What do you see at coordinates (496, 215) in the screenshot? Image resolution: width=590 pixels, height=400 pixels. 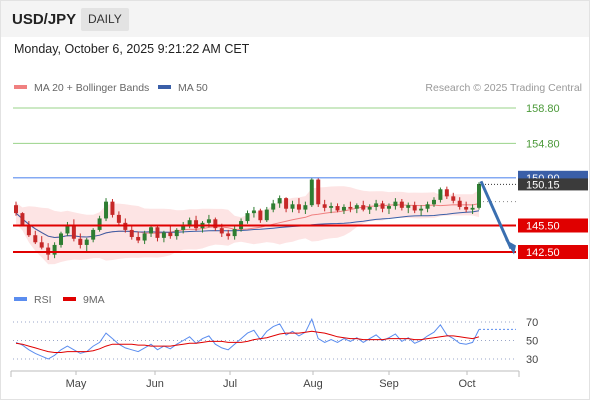 I see `scenario-arrow` at bounding box center [496, 215].